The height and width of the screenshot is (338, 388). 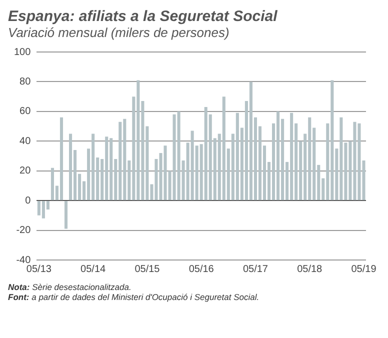 What do you see at coordinates (134, 297) in the screenshot?
I see `text: Font: a partir de dades del Ministeri d'Ocupació i Seguretat Social.` at bounding box center [134, 297].